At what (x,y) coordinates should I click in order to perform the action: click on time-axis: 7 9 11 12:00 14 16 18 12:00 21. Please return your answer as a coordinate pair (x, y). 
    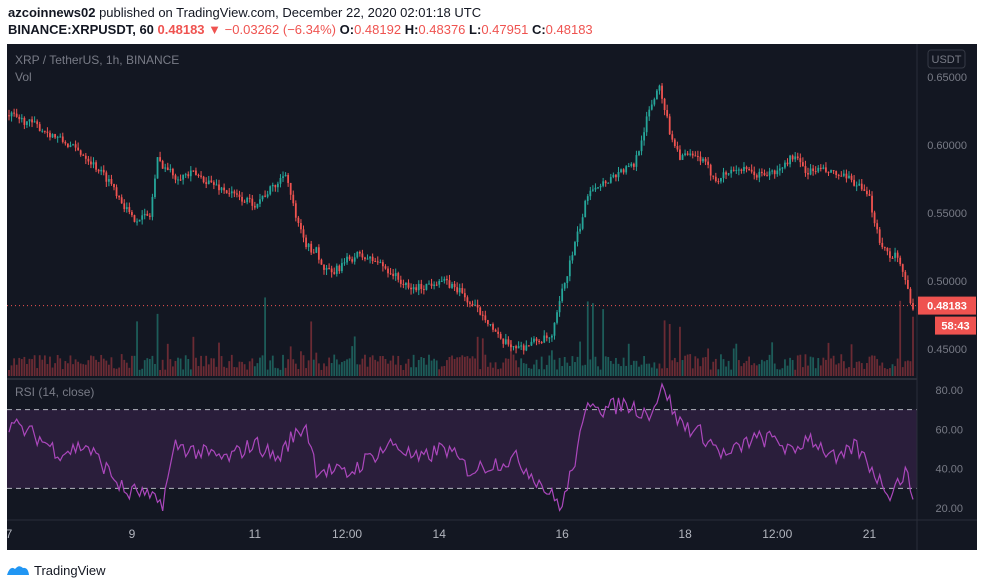
    Looking at the image, I should click on (441, 534).